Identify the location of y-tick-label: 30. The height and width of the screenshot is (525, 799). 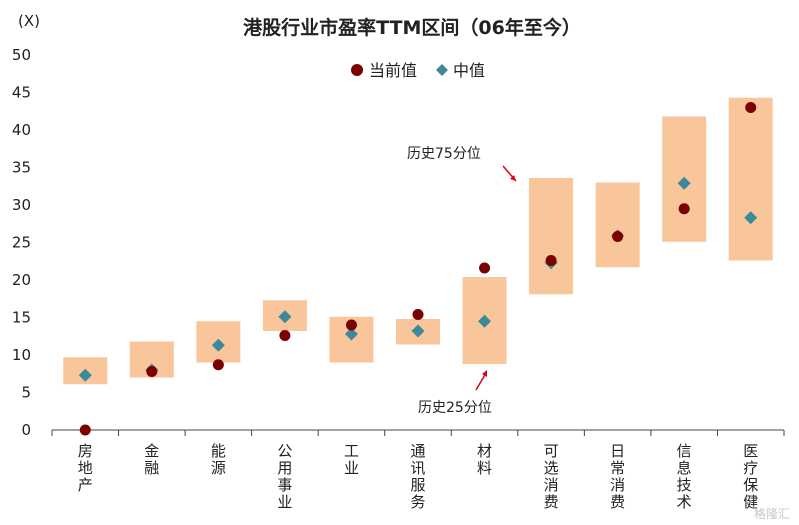
(21, 205).